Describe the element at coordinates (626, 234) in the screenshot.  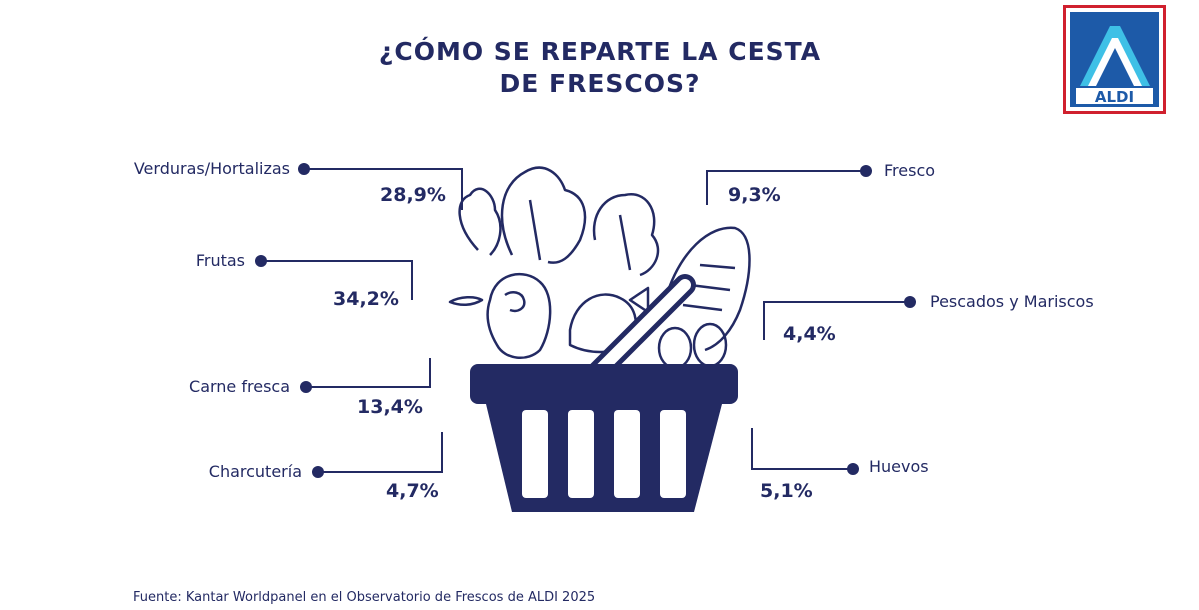
I see `chard-leaf-icon` at that location.